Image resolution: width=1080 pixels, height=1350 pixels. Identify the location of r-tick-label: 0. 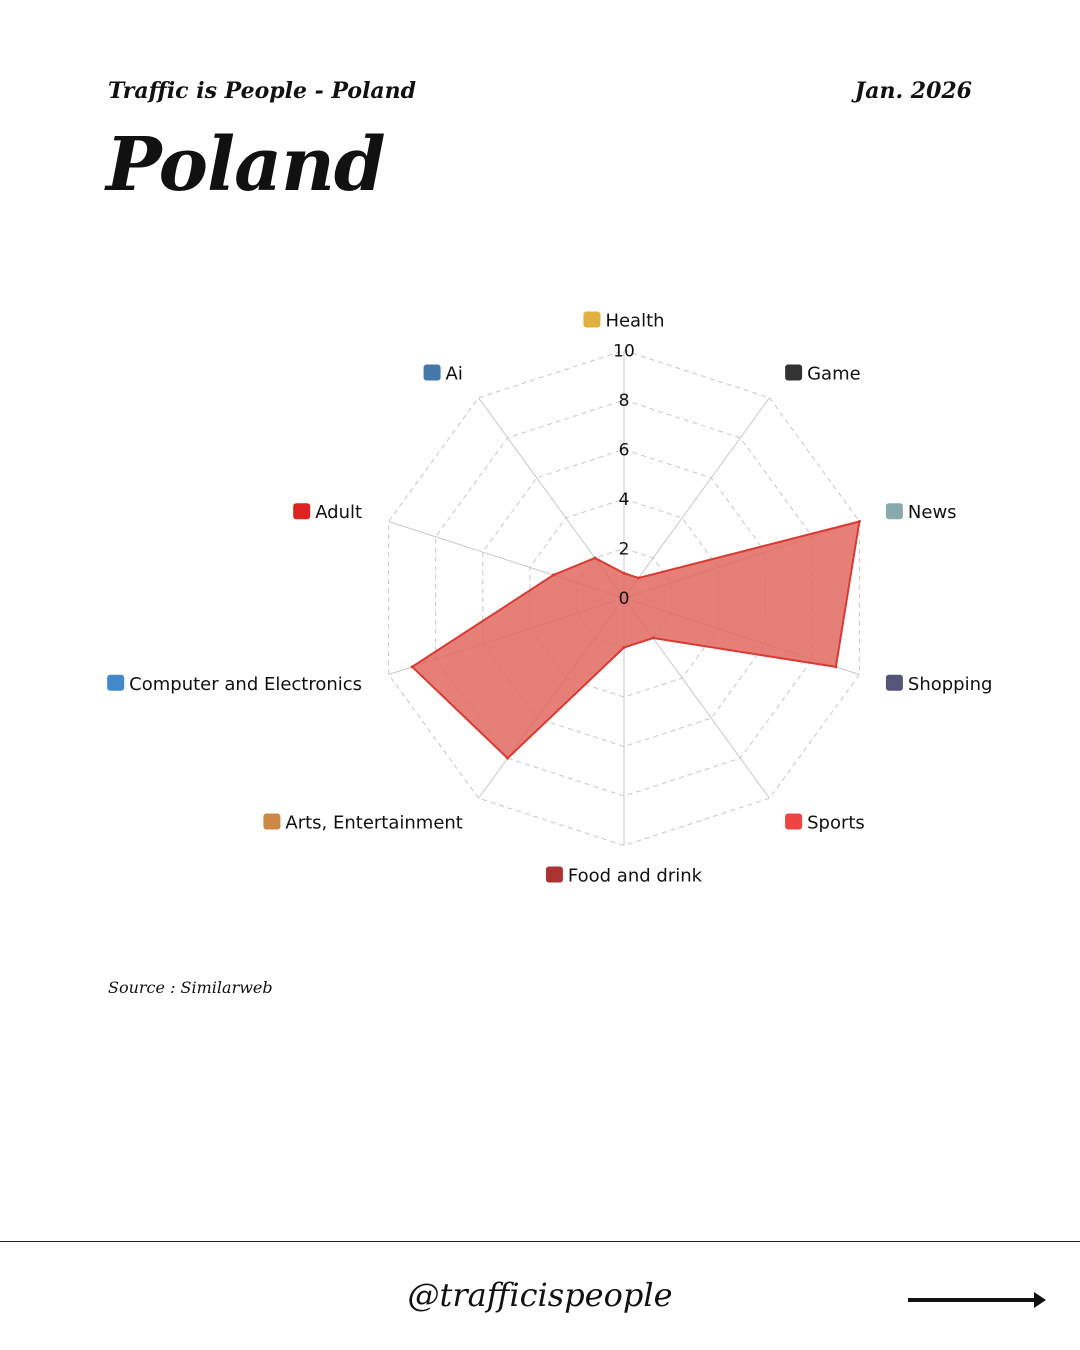
(624, 599).